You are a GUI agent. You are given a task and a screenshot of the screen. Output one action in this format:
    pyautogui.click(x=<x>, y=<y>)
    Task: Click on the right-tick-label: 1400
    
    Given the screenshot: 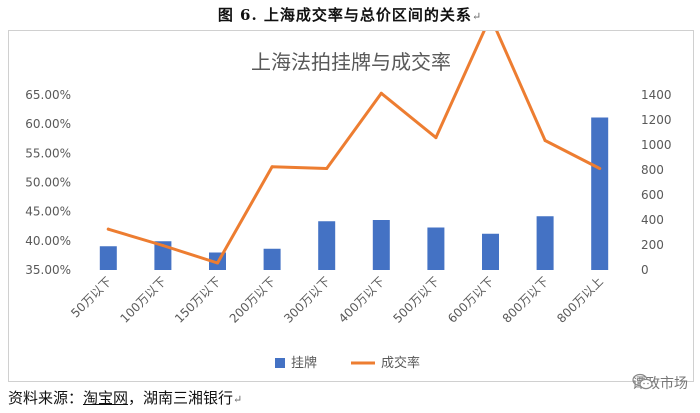 What is the action you would take?
    pyautogui.click(x=656, y=95)
    